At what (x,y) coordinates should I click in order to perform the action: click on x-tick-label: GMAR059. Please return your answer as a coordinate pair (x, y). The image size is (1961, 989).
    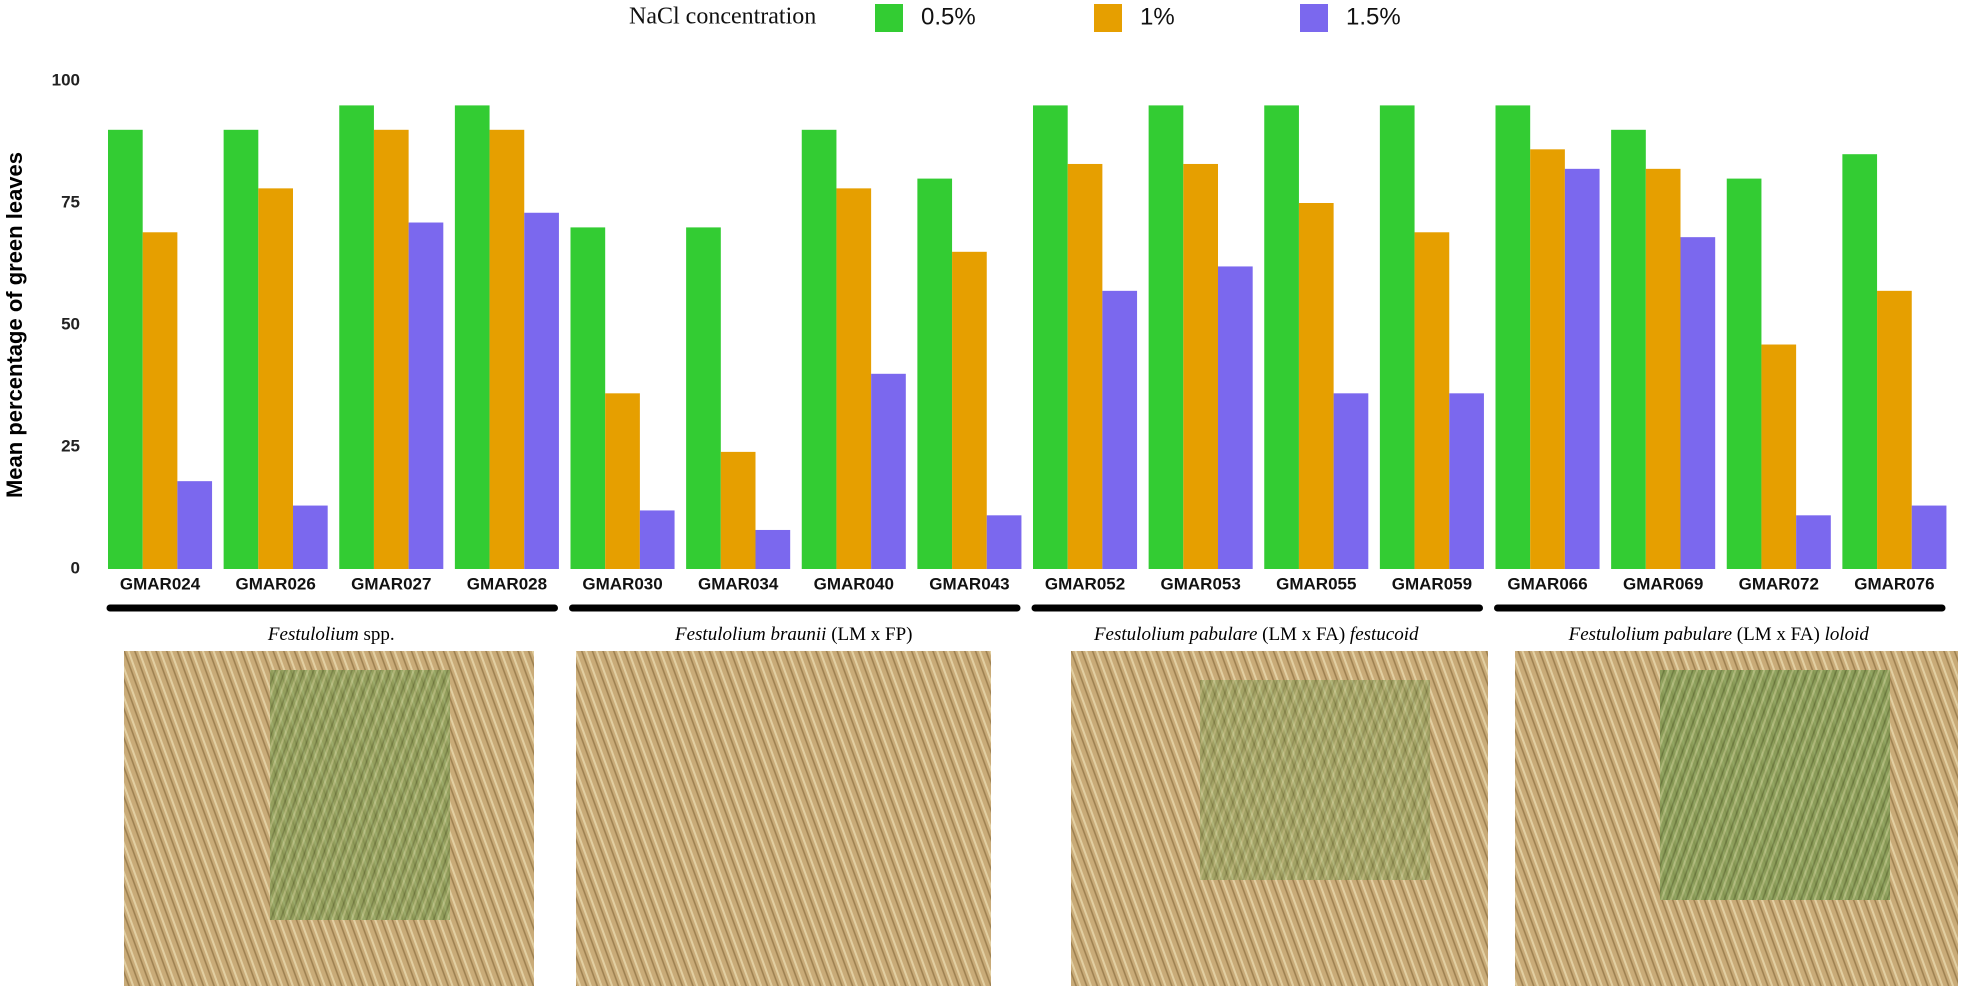
    Looking at the image, I should click on (1432, 583).